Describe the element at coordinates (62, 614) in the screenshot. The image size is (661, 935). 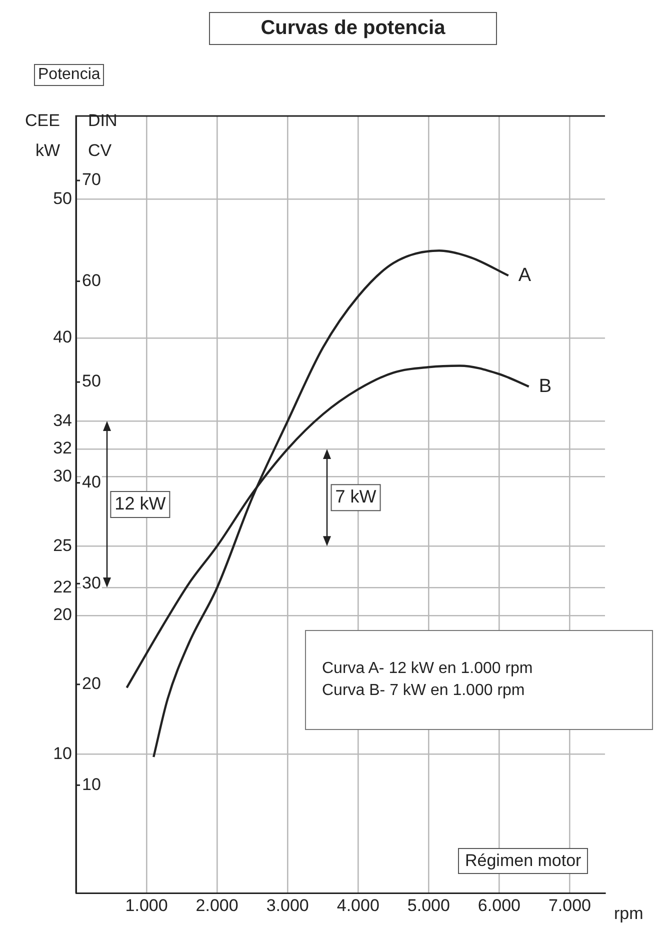
I see `y-tick-label: 20` at that location.